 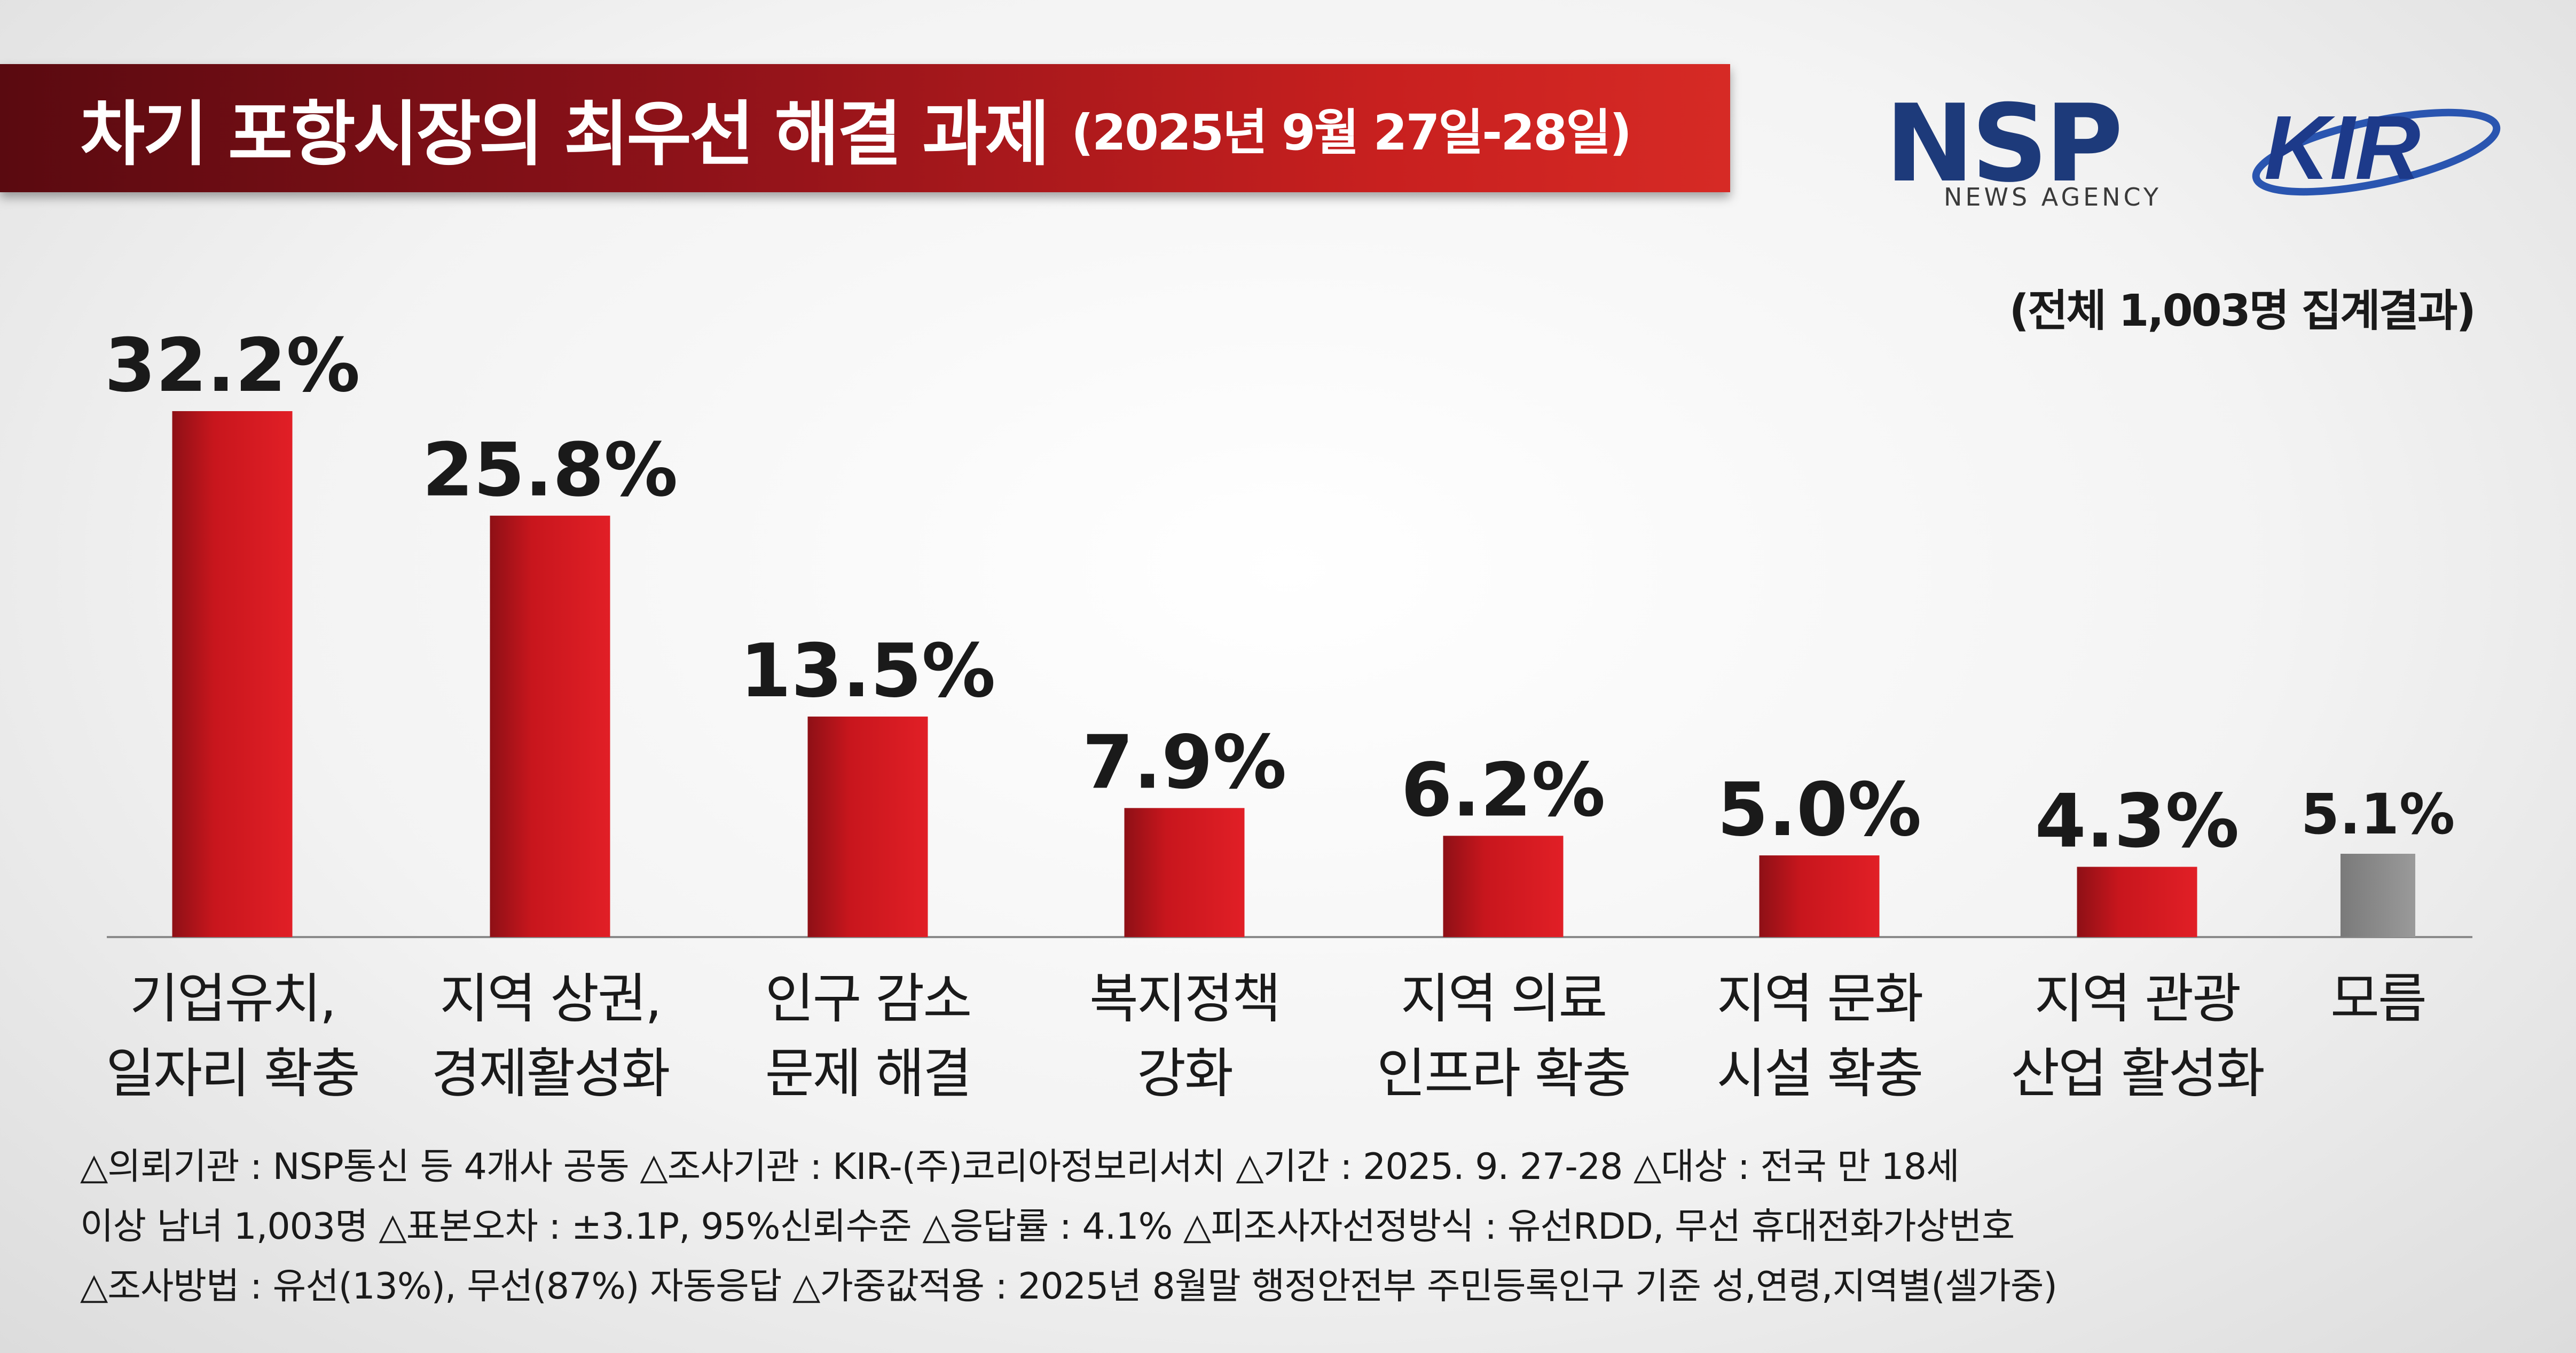 I want to click on category-label: 지역 관광, so click(x=2137, y=998).